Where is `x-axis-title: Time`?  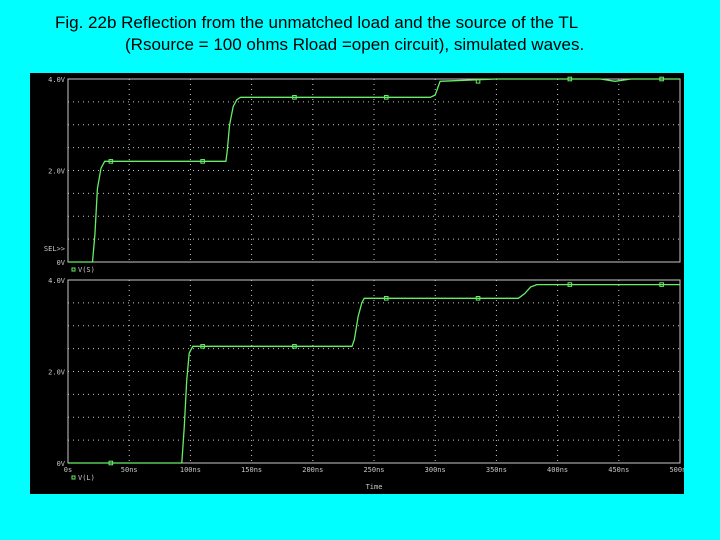
x-axis-title: Time is located at coordinates (374, 487).